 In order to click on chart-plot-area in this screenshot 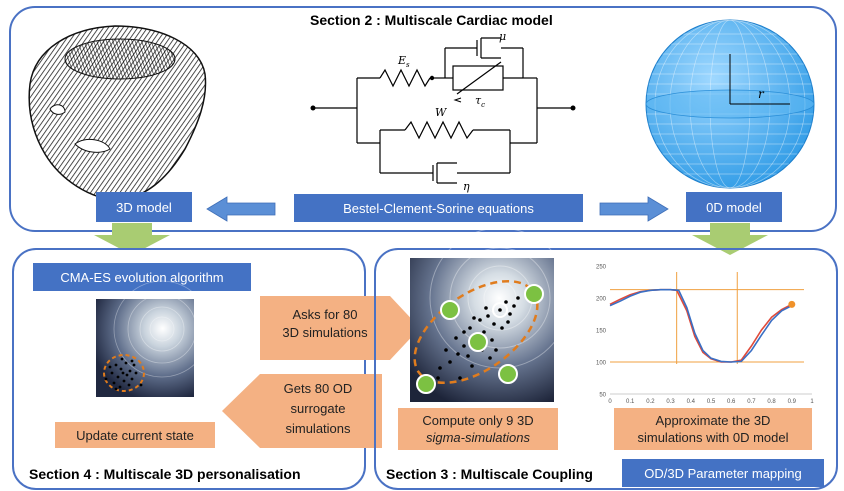, I will do `click(711, 330)`.